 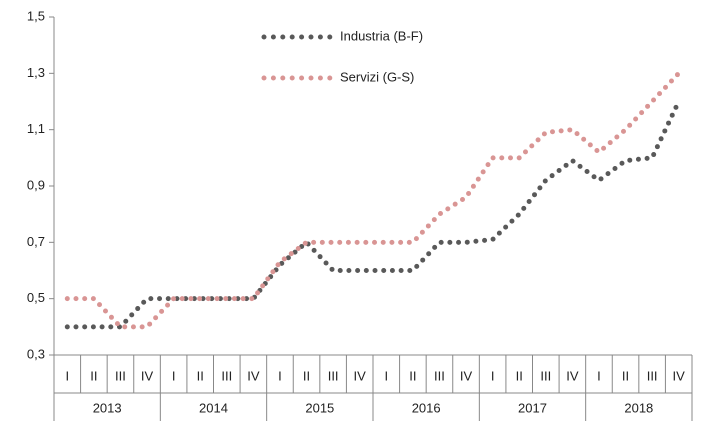 What do you see at coordinates (532, 407) in the screenshot?
I see `year-label: 2017` at bounding box center [532, 407].